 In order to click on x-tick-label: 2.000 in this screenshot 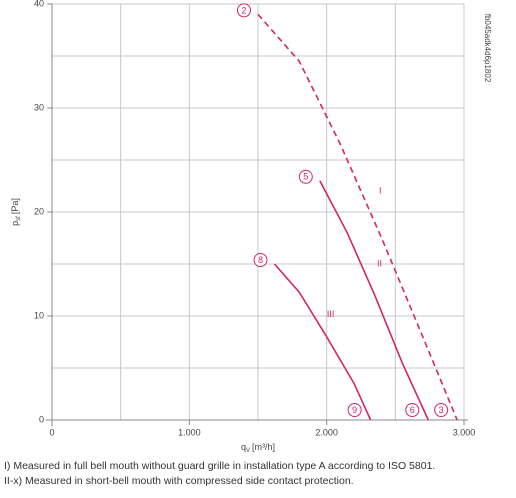, I will do `click(326, 432)`.